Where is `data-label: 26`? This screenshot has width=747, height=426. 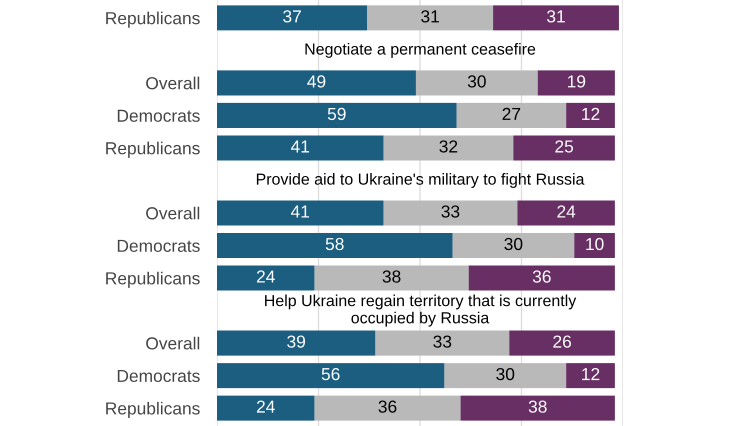 data-label: 26 is located at coordinates (562, 341).